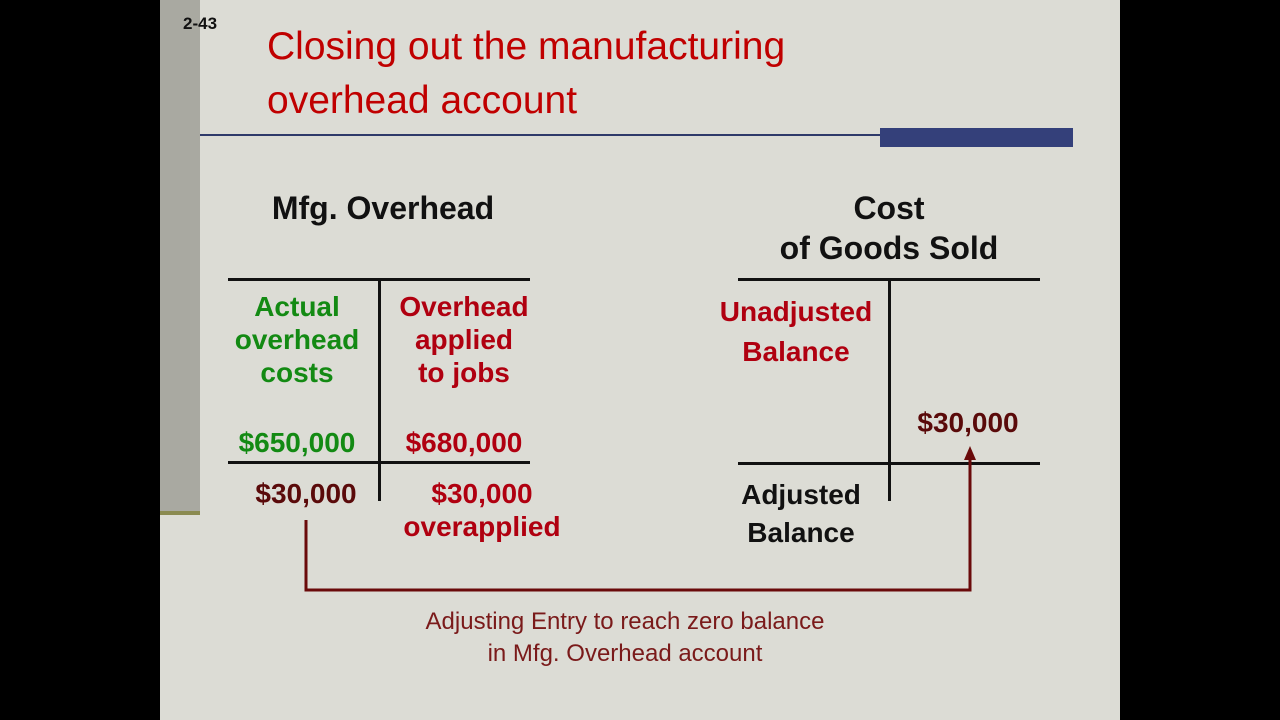 The image size is (1280, 720). What do you see at coordinates (379, 391) in the screenshot?
I see `t-account-divider` at bounding box center [379, 391].